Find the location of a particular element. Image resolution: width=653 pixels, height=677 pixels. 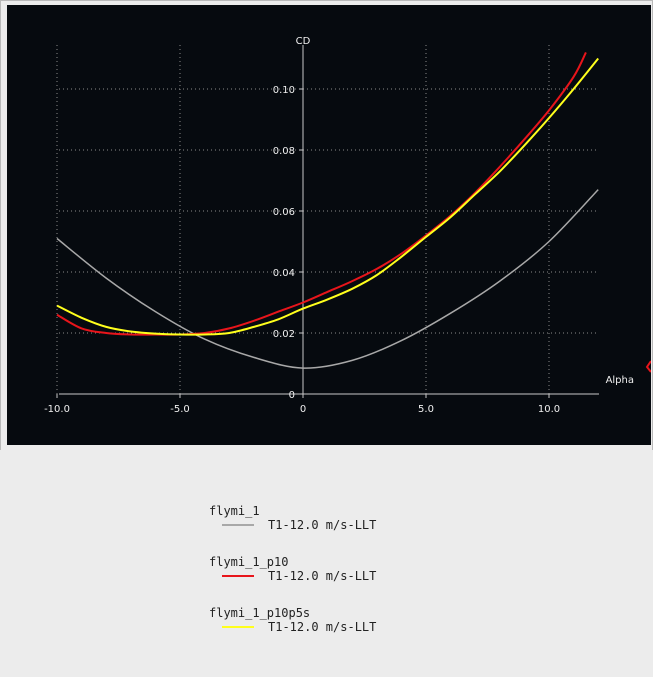

legend-name: flymi_1 is located at coordinates (234, 511).